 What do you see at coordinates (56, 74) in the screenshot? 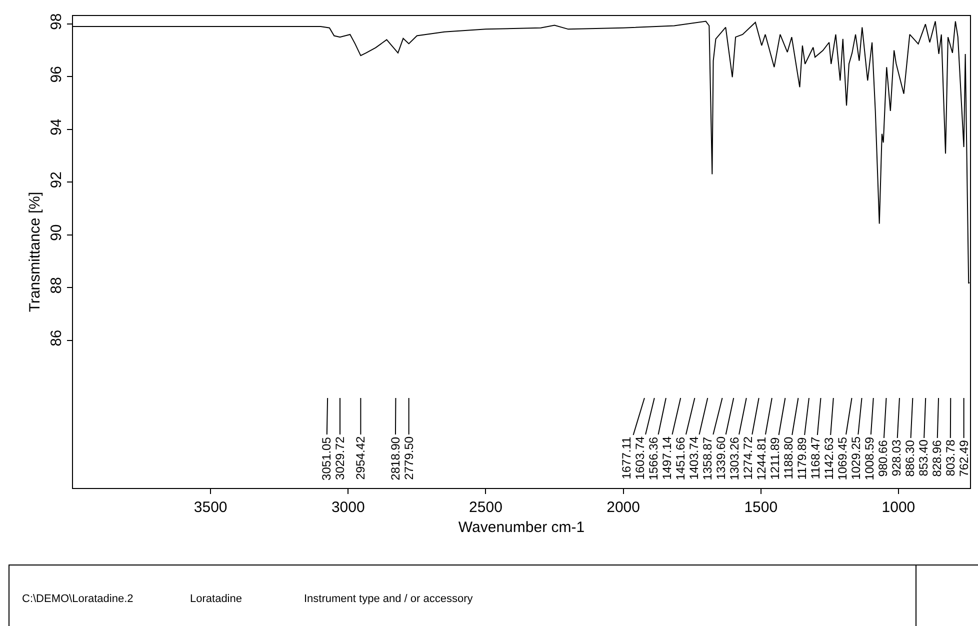
I see `y-tick-label: 96` at bounding box center [56, 74].